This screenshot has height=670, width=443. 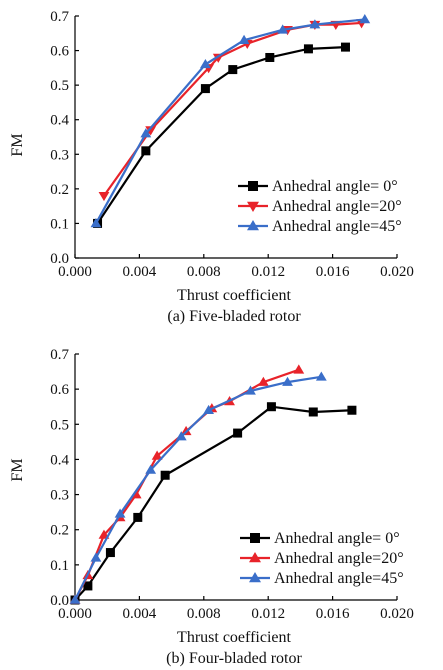 What do you see at coordinates (234, 316) in the screenshot?
I see `chart-caption: (a) Five-bladed rotor` at bounding box center [234, 316].